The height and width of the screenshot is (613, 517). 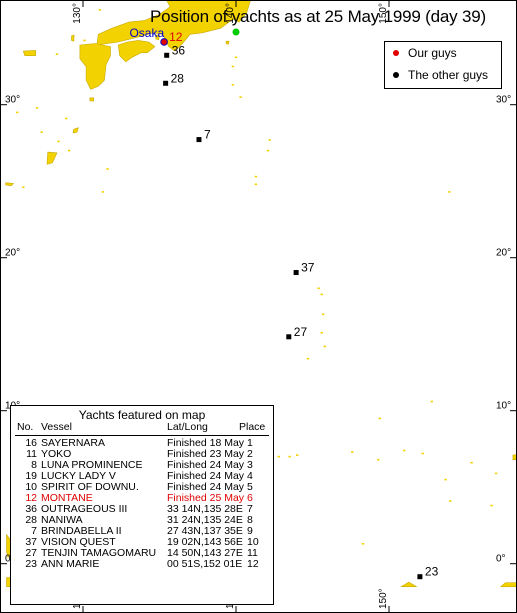 What do you see at coordinates (142, 542) in the screenshot?
I see `table-row: 37 VISION QUEST 19 02N,143 56E 10` at bounding box center [142, 542].